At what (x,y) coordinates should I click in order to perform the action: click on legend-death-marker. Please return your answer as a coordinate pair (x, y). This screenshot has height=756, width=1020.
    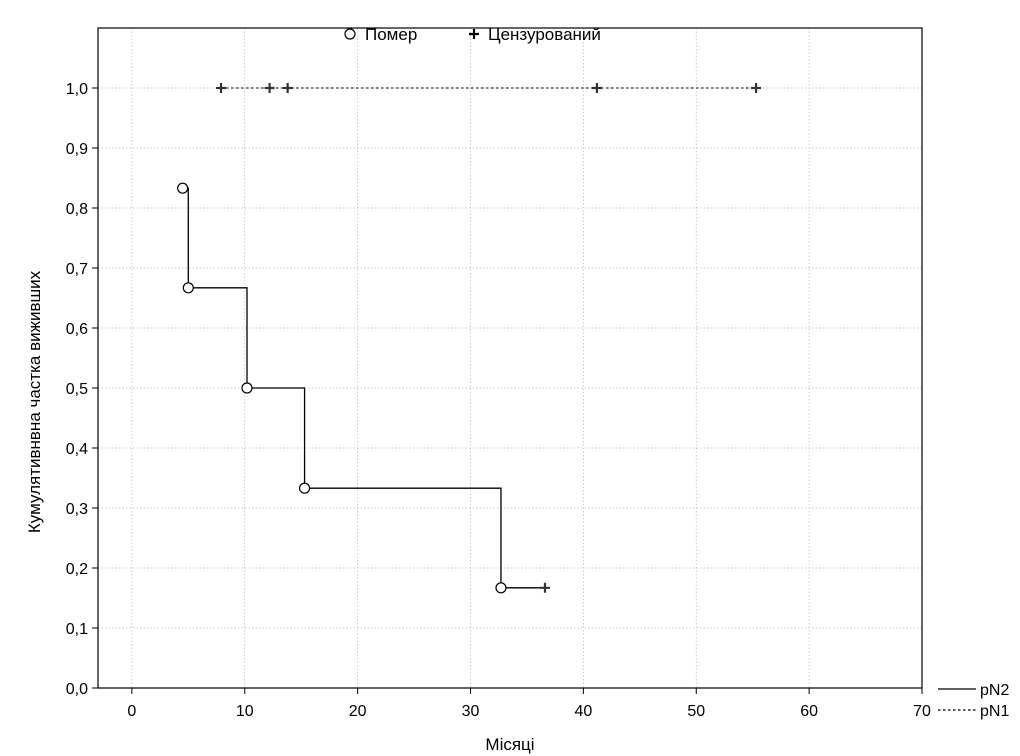
    Looking at the image, I should click on (350, 34).